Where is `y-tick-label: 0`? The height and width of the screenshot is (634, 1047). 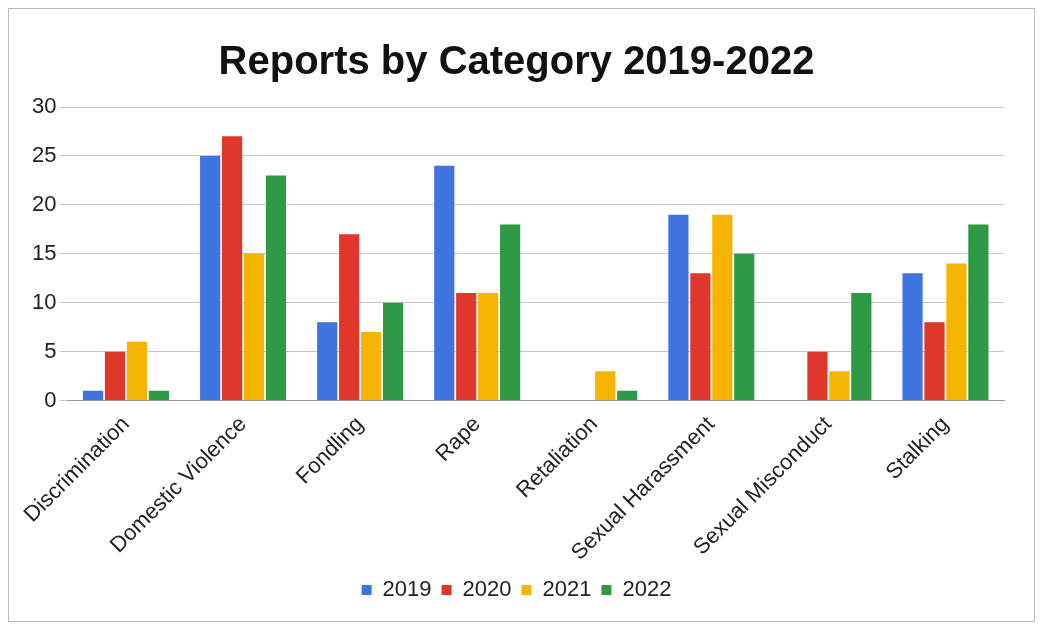 y-tick-label: 0 is located at coordinates (50, 399).